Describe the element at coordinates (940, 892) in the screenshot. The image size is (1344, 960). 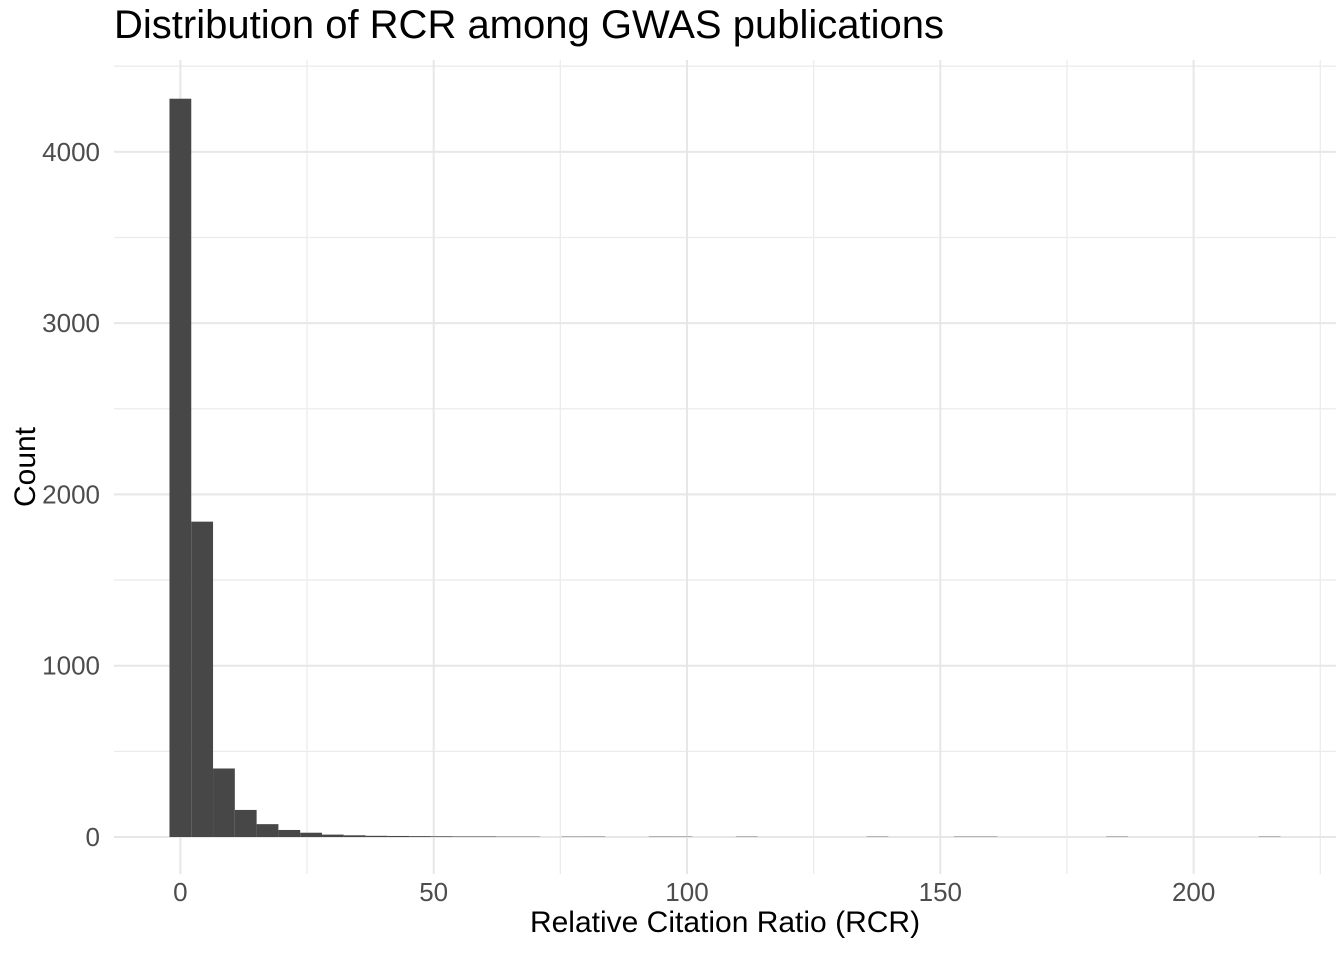
I see `x-tick-label: 150` at that location.